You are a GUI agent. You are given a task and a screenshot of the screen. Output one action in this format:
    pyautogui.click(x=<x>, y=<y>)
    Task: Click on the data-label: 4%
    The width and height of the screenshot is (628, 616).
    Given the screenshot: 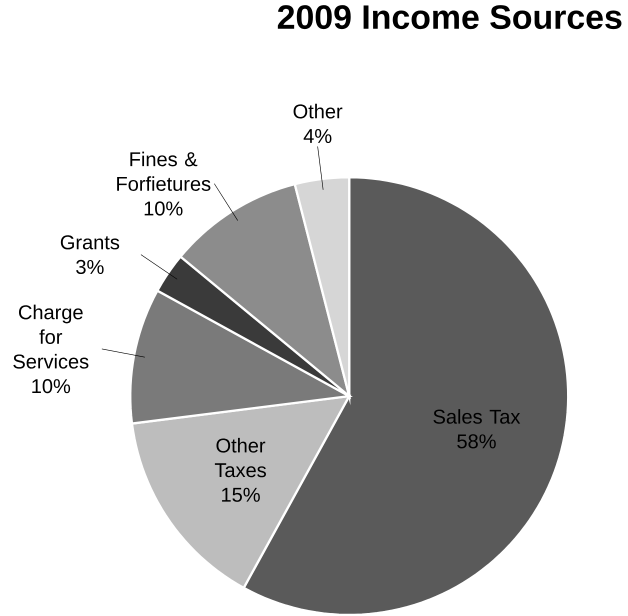 What is the action you would take?
    pyautogui.click(x=318, y=135)
    